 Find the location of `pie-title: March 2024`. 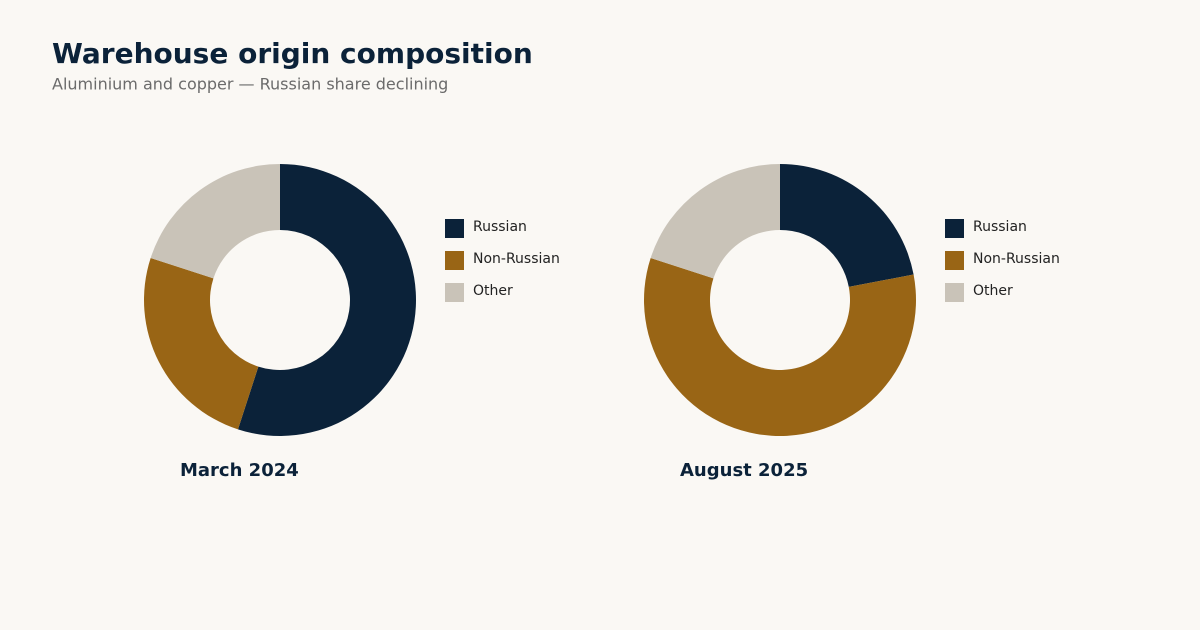

pie-title: March 2024 is located at coordinates (239, 470).